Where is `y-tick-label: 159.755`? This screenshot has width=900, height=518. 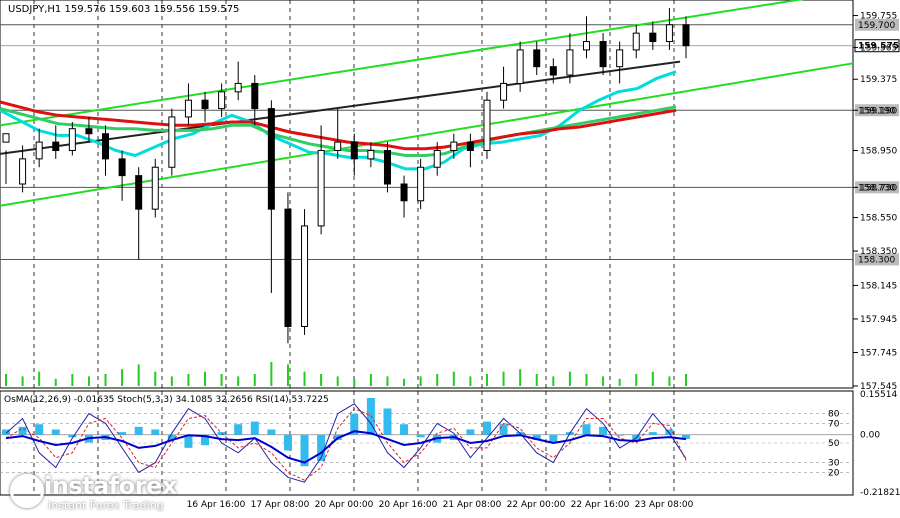 y-tick-label: 159.755 is located at coordinates (878, 17).